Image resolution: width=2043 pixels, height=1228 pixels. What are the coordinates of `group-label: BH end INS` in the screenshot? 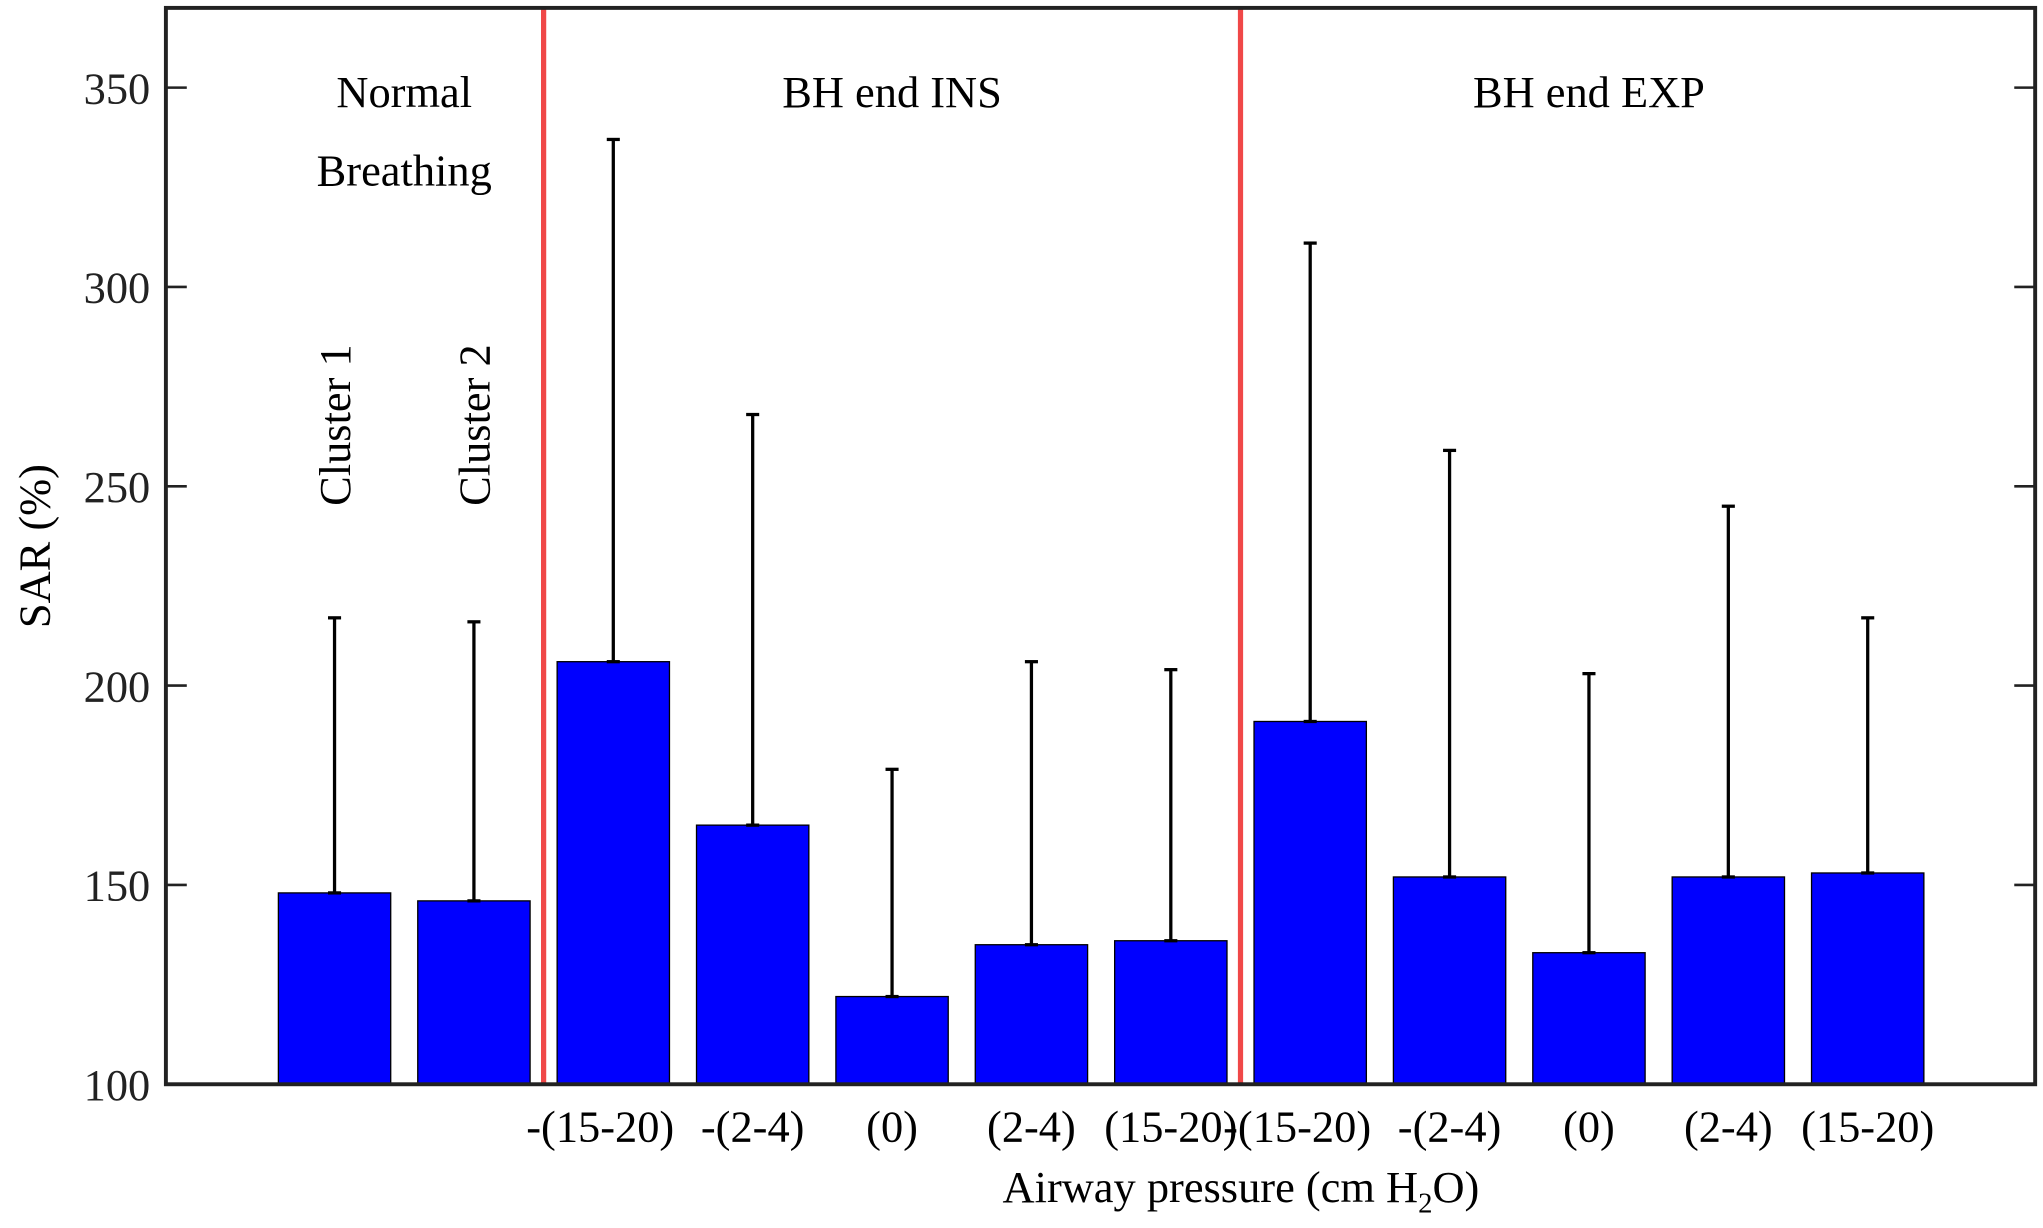 It's located at (892, 92).